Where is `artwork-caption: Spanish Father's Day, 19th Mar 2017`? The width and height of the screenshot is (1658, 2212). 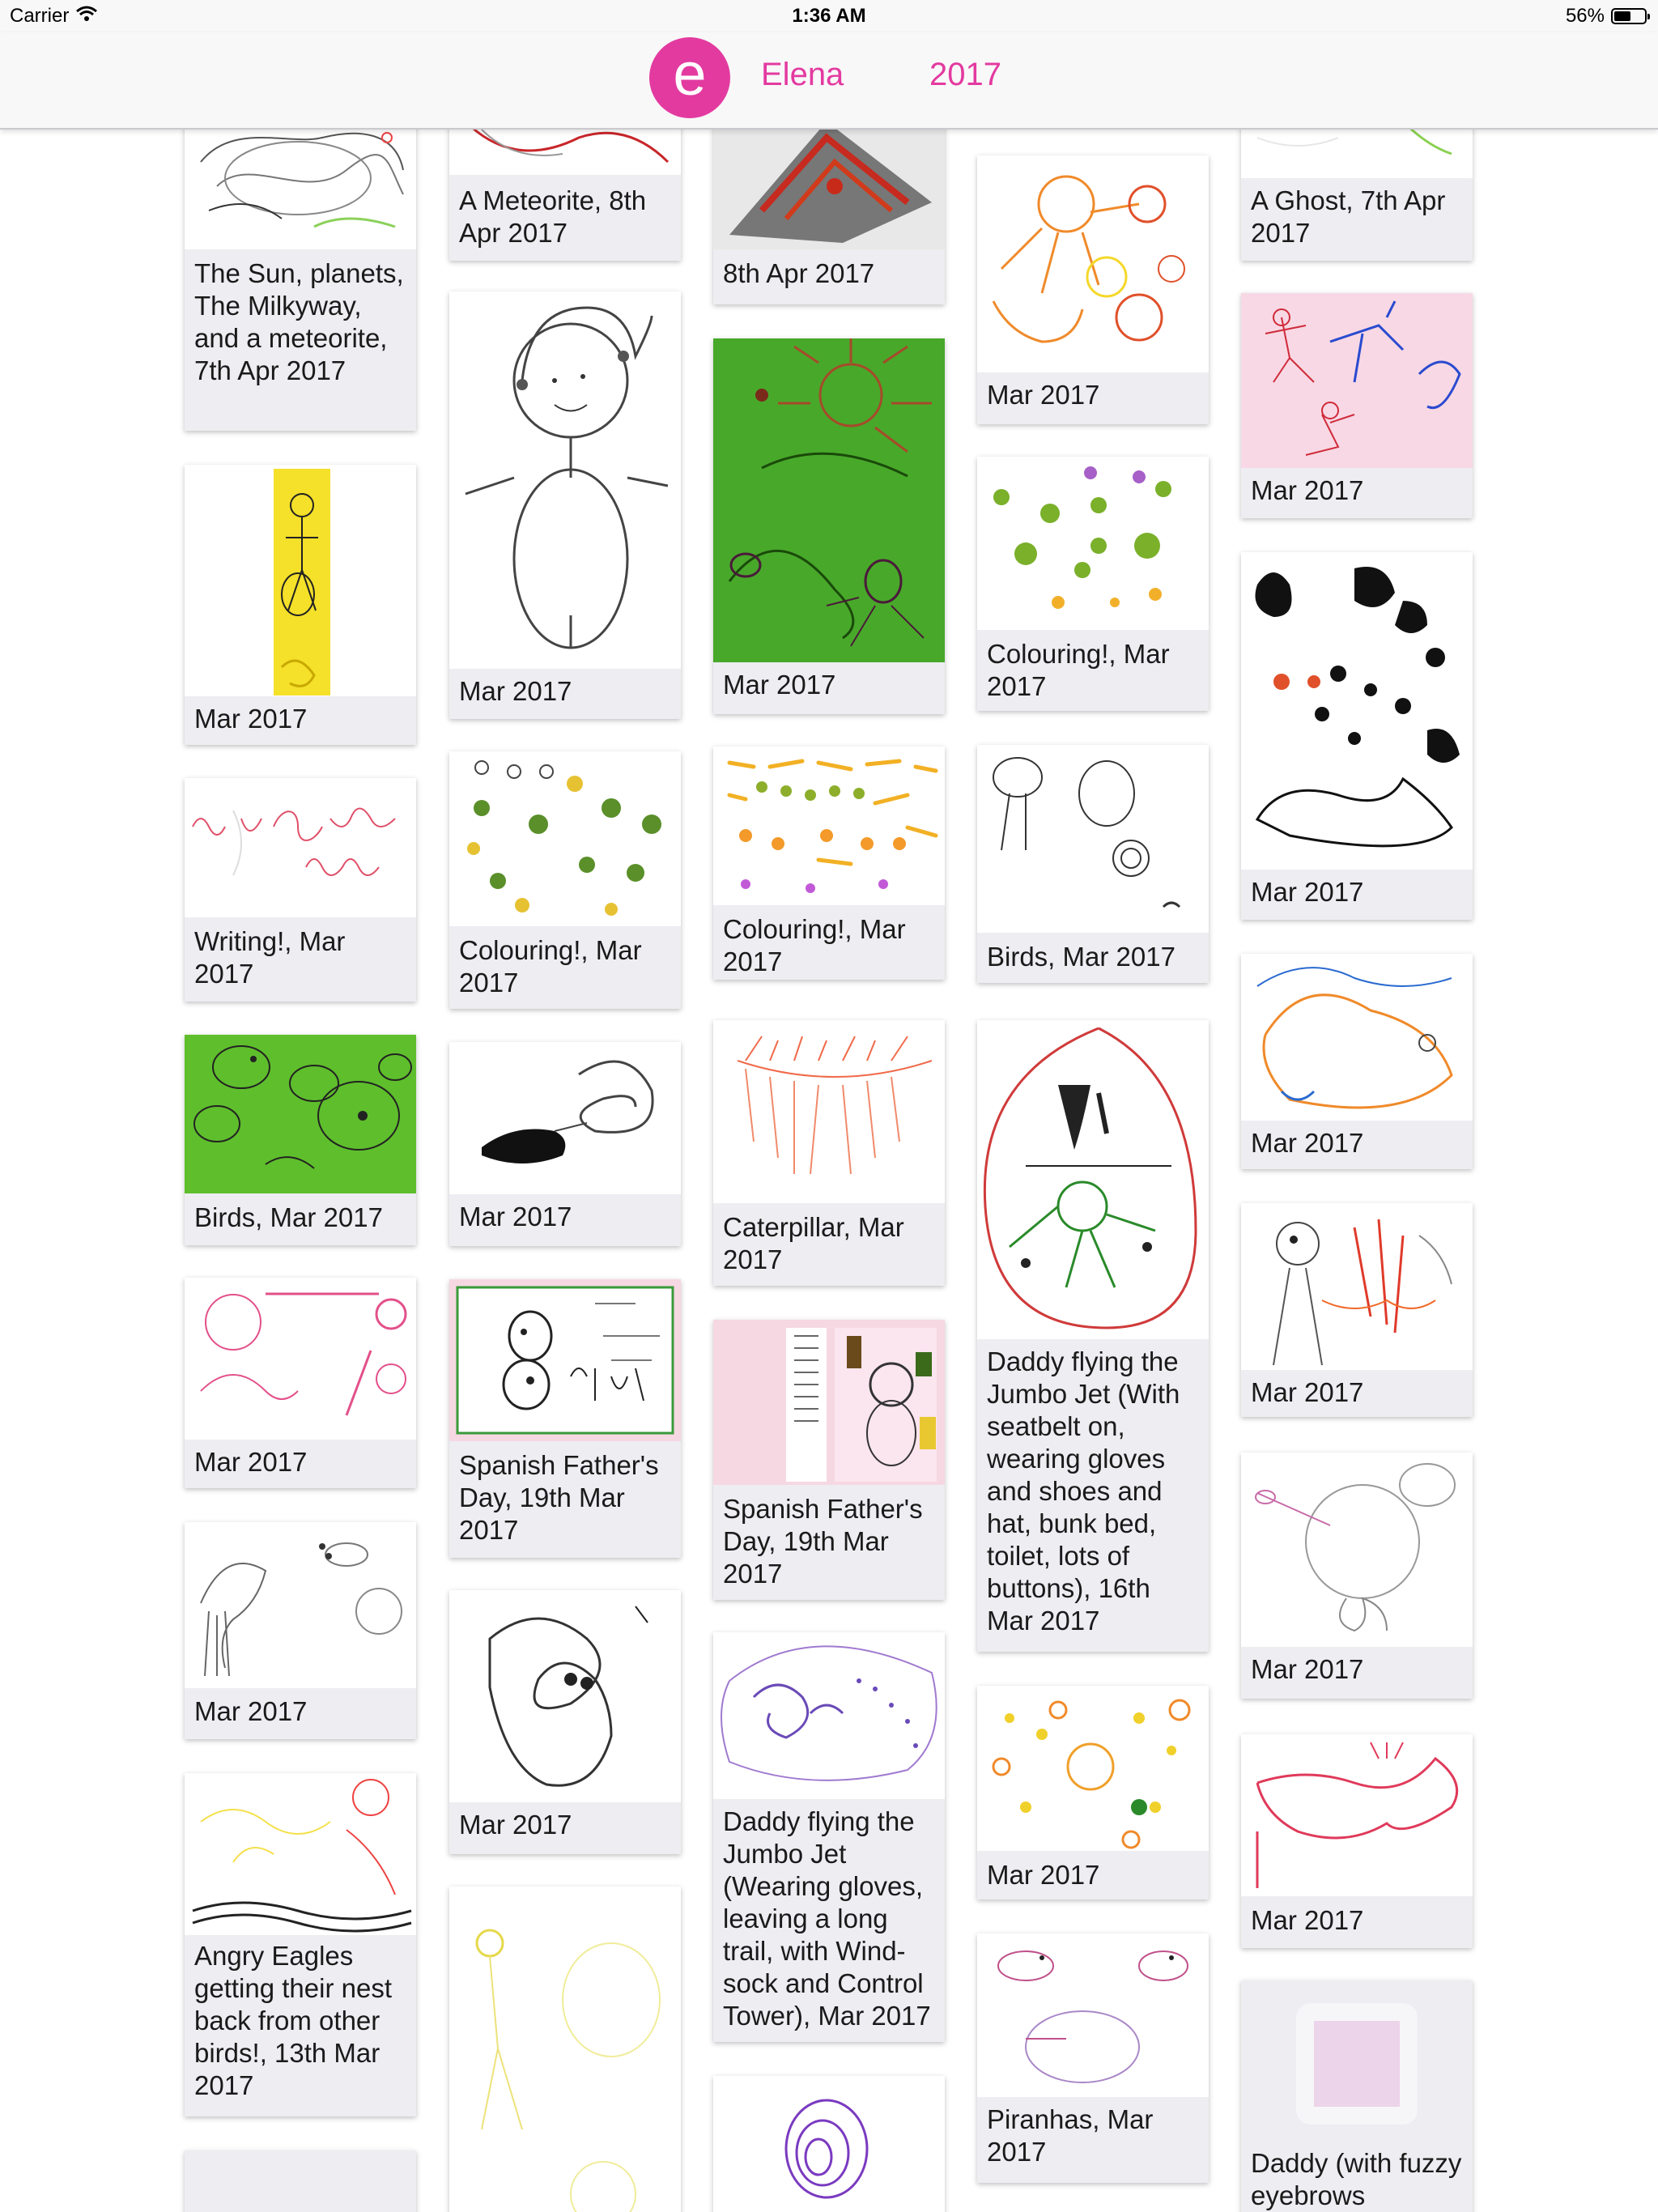
artwork-caption: Spanish Father's Day, 19th Mar 2017 is located at coordinates (823, 1541).